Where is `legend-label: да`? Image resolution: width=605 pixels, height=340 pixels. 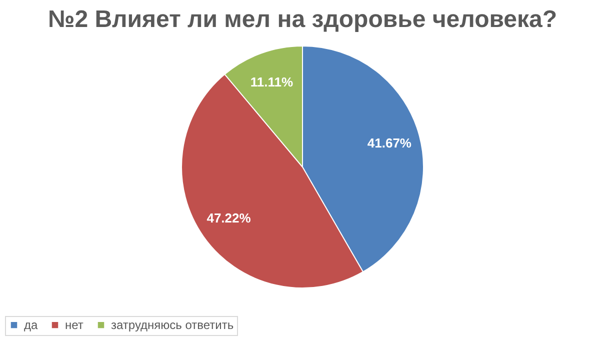 legend-label: да is located at coordinates (31, 325).